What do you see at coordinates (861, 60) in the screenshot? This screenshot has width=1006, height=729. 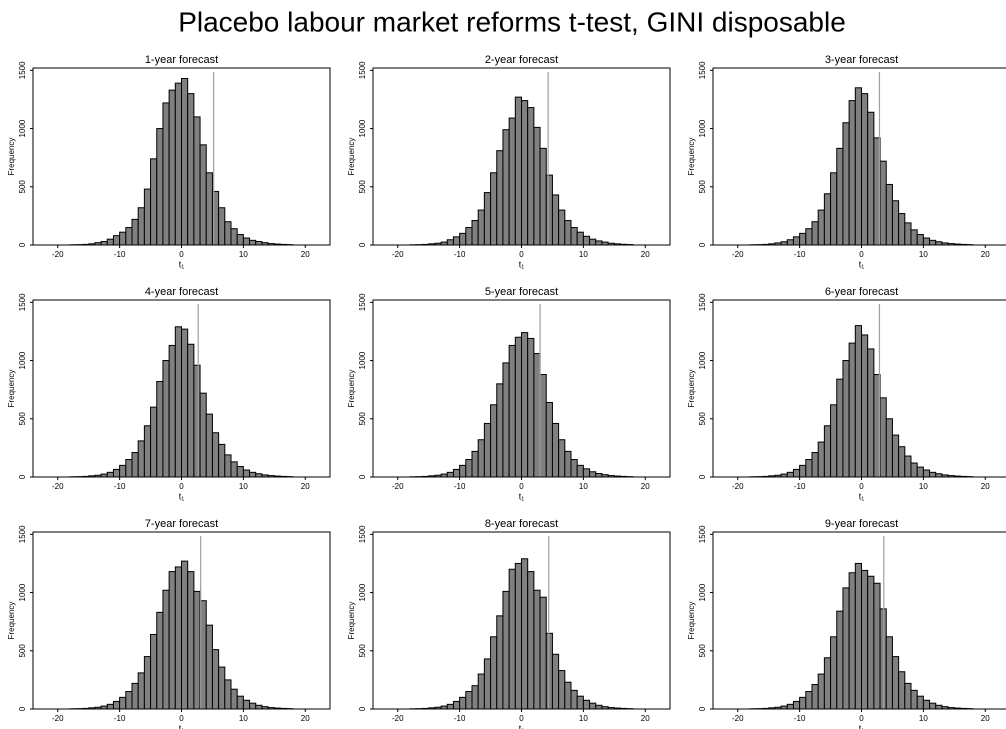 I see `panel-title: 3-year forecast` at bounding box center [861, 60].